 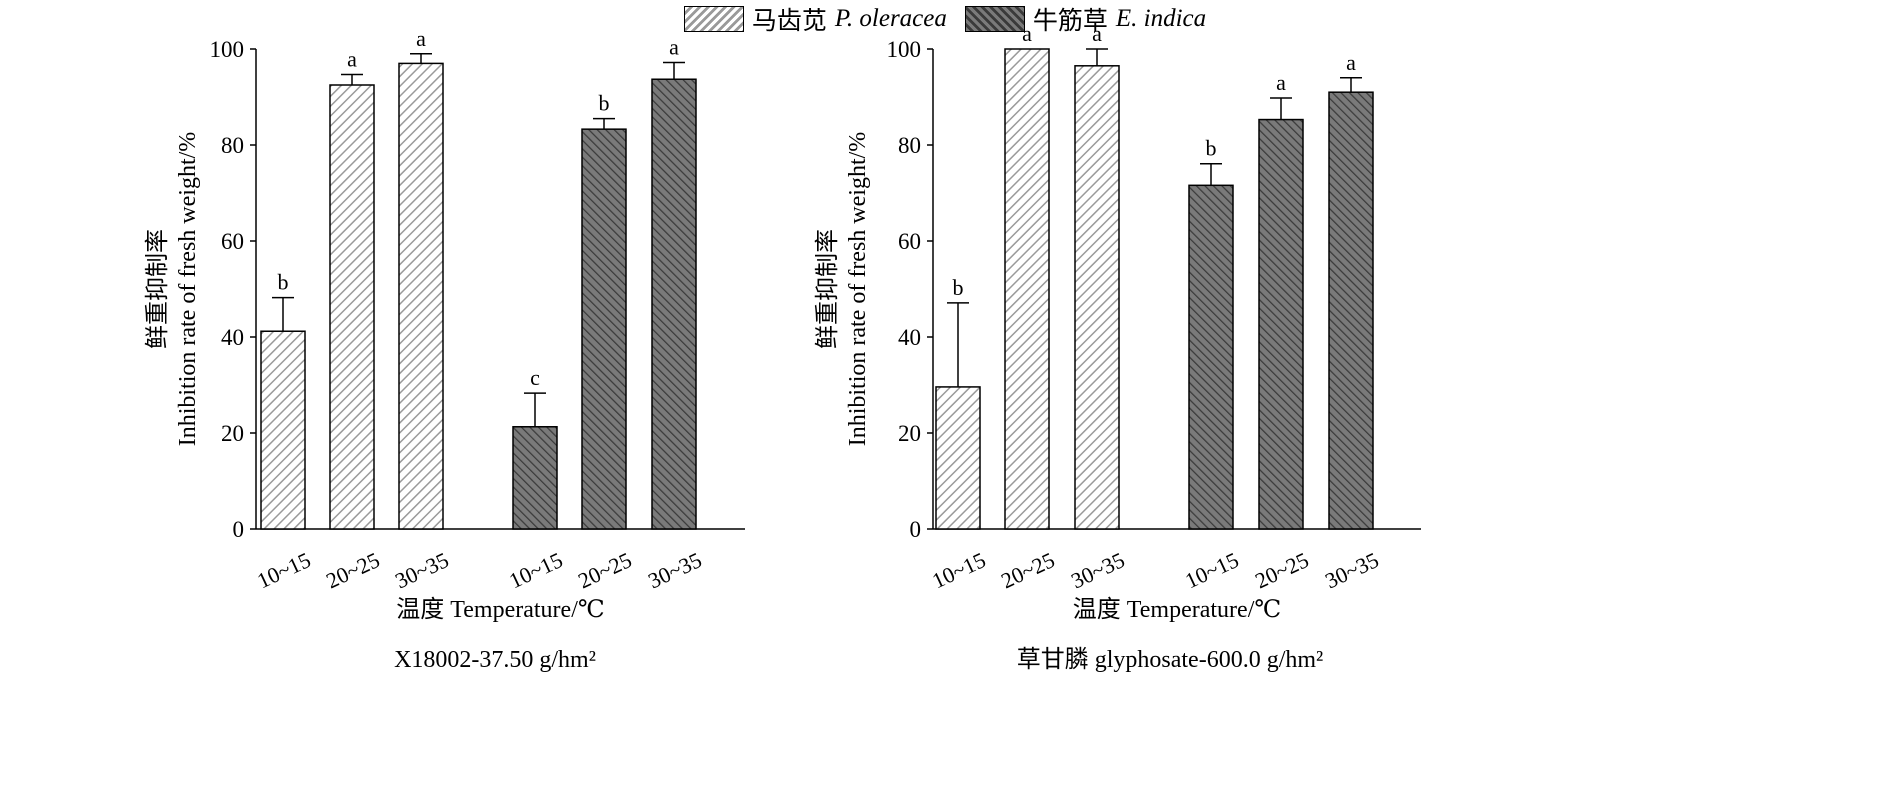 I want to click on legend-item-p-oleracea: 马齿苋 P. oleracea, so click(x=815, y=19).